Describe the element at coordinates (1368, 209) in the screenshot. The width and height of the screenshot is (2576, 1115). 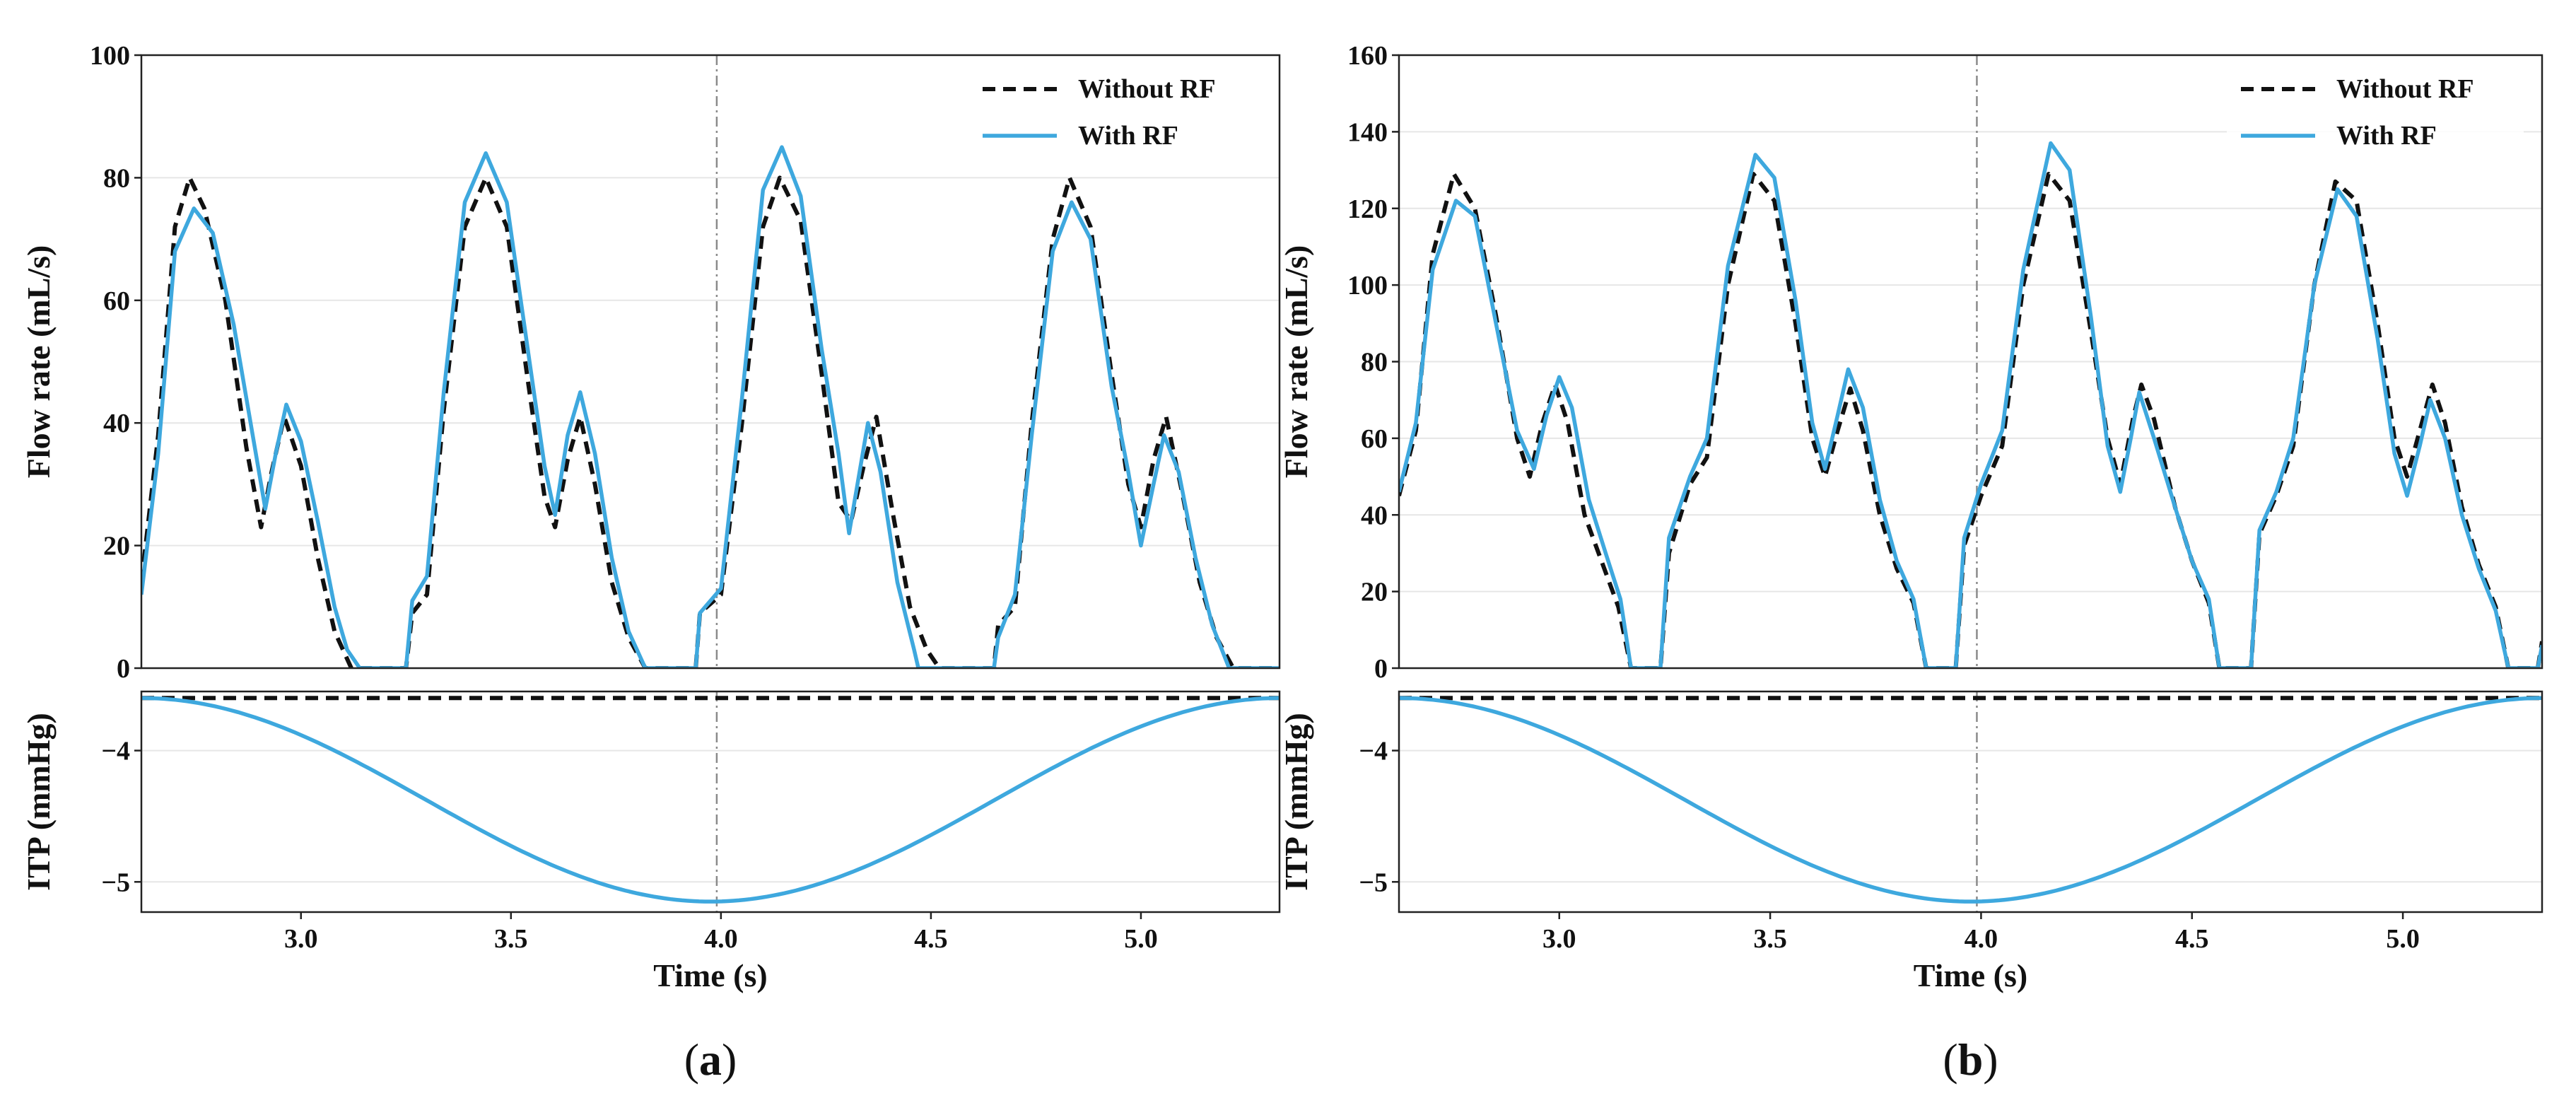
I see `flow-ytick-label: 120` at that location.